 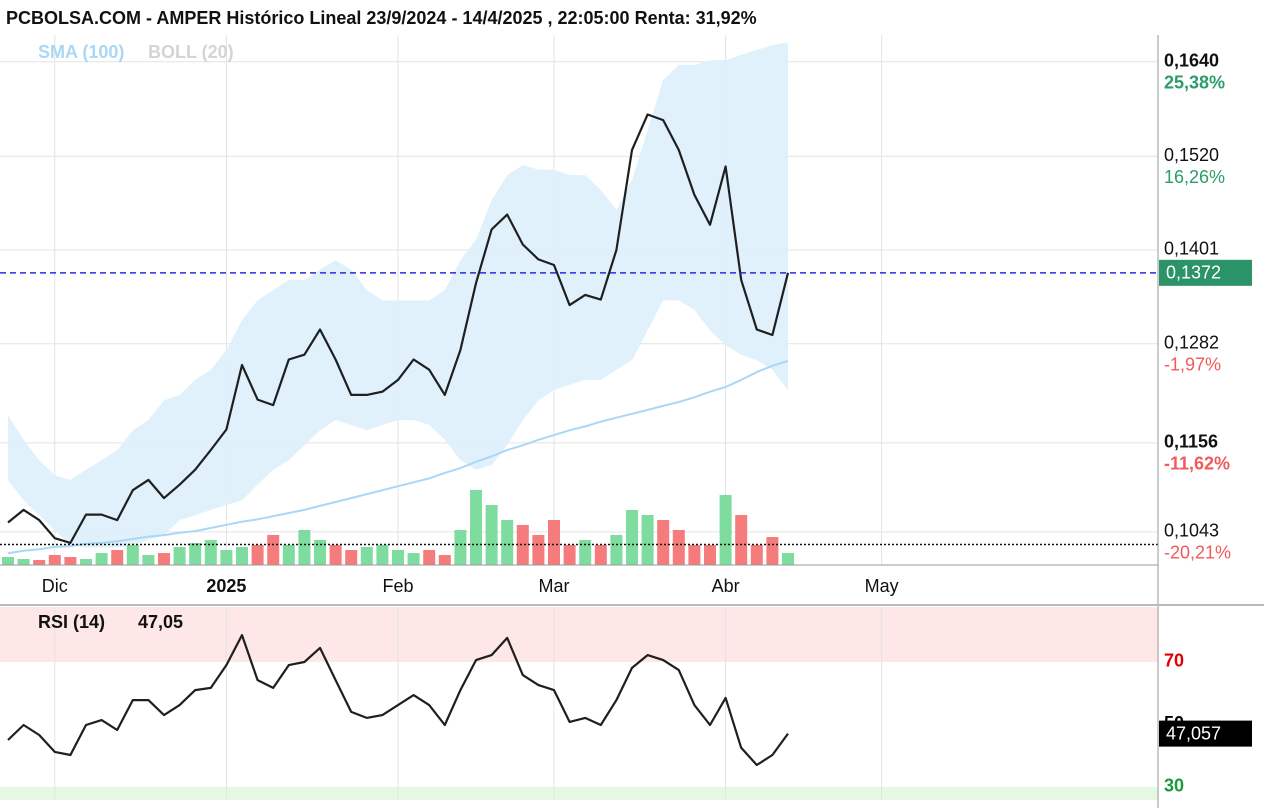 What do you see at coordinates (882, 586) in the screenshot?
I see `x-tick-label: May` at bounding box center [882, 586].